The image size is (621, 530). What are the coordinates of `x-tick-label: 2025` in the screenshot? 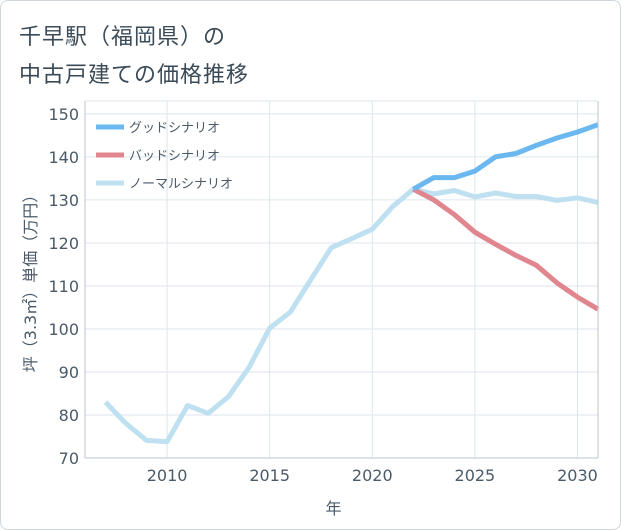 It's located at (475, 475).